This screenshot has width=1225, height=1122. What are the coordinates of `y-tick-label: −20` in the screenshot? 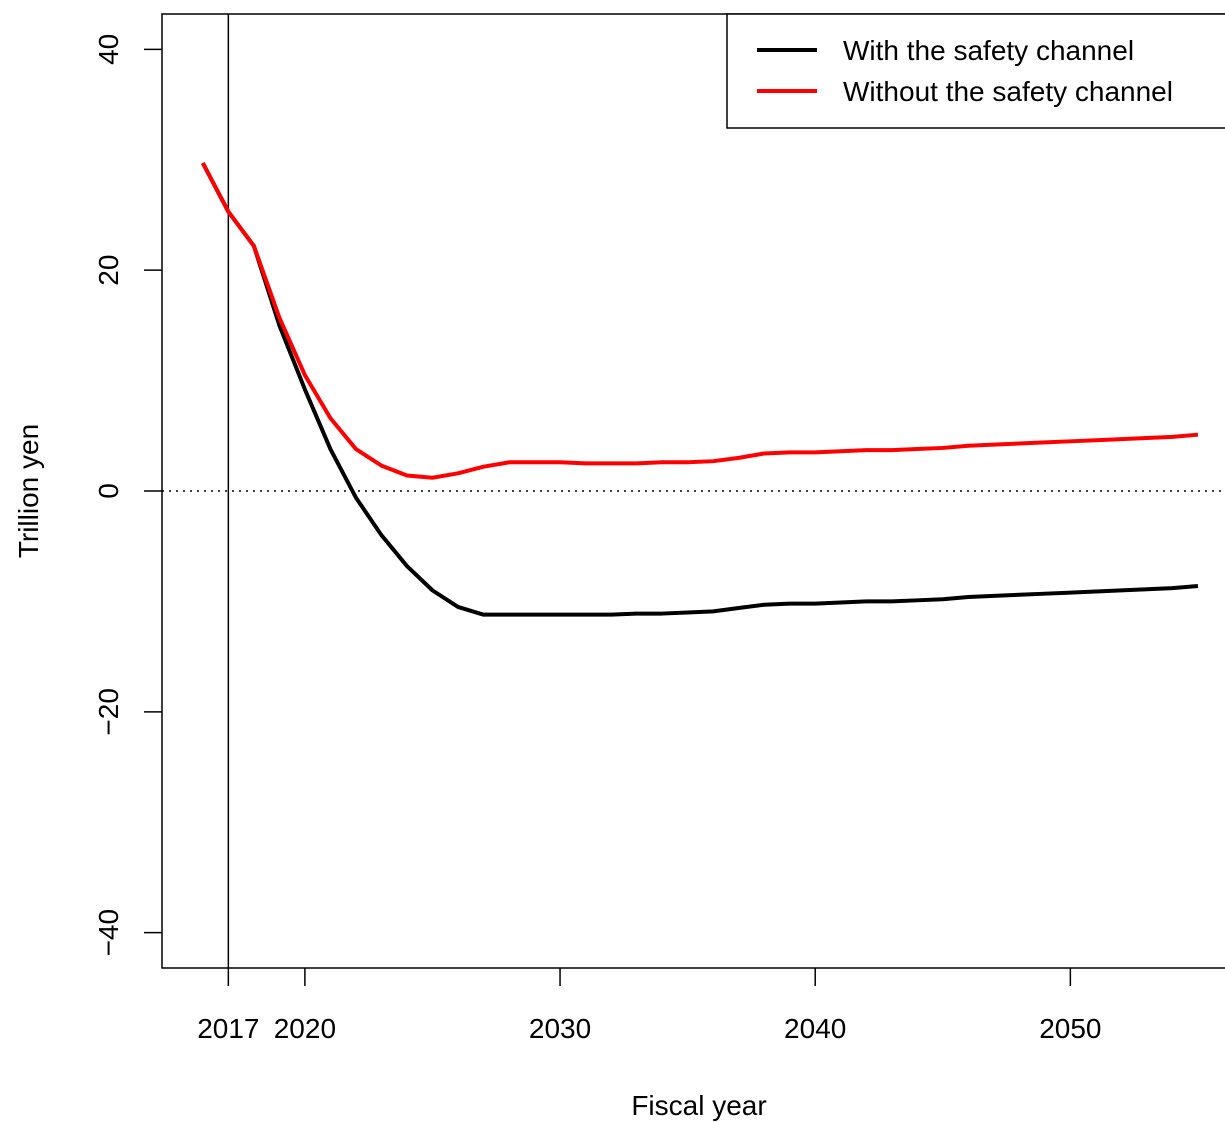 It's located at (108, 712).